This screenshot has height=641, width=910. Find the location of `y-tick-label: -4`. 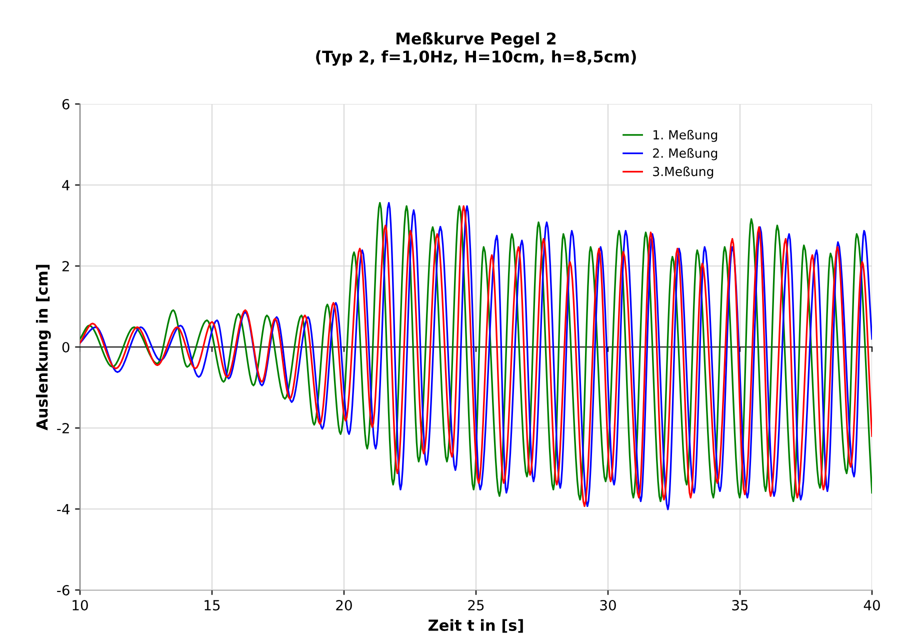

y-tick-label: -4 is located at coordinates (63, 509).